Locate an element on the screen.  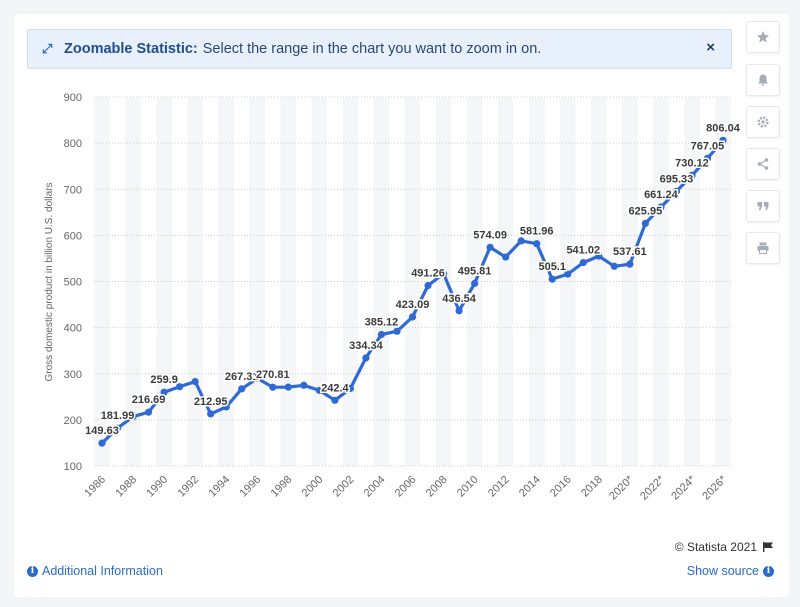
data-label: 385.12 is located at coordinates (382, 322).